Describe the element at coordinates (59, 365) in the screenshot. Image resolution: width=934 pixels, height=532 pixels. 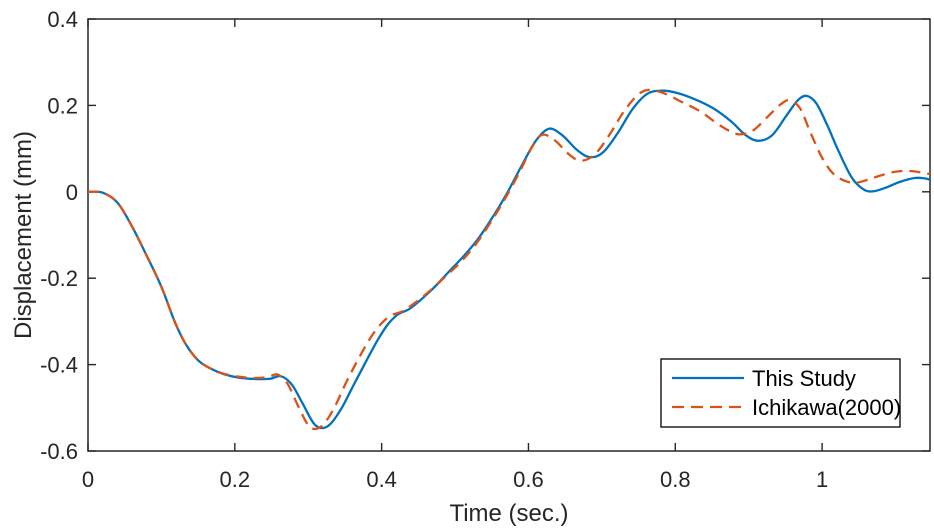
I see `y-tick-label: -0.4` at that location.